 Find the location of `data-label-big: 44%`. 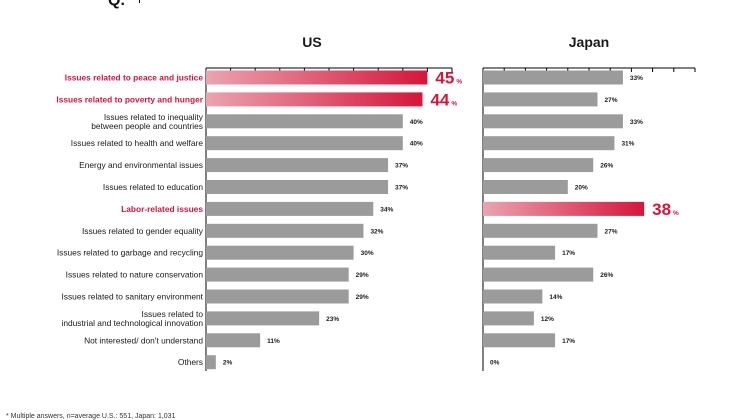

data-label-big: 44% is located at coordinates (443, 99).